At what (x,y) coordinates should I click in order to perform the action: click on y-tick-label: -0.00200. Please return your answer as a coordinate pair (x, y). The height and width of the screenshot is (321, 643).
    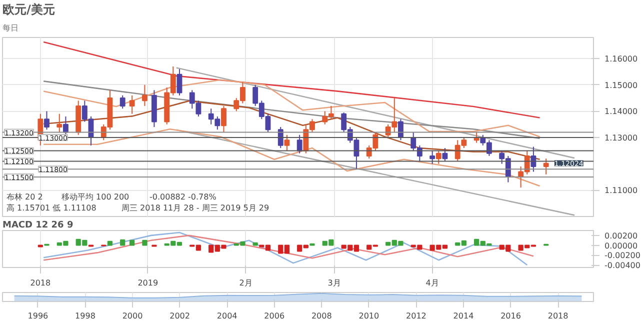
    Looking at the image, I should click on (622, 255).